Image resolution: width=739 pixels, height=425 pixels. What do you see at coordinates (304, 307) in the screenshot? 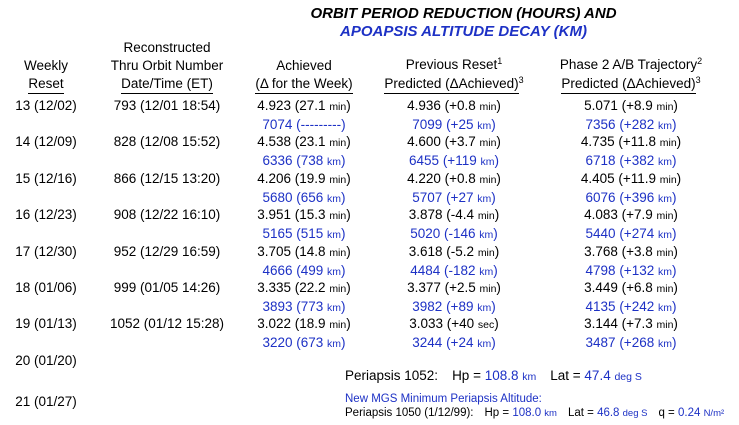
I see `achieved-km-cell: 3893 (773 km)` at bounding box center [304, 307].